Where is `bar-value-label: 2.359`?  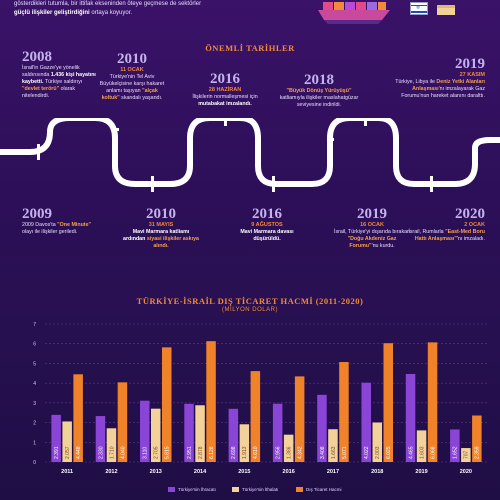 bar-value-label: 2.359 is located at coordinates (478, 452).